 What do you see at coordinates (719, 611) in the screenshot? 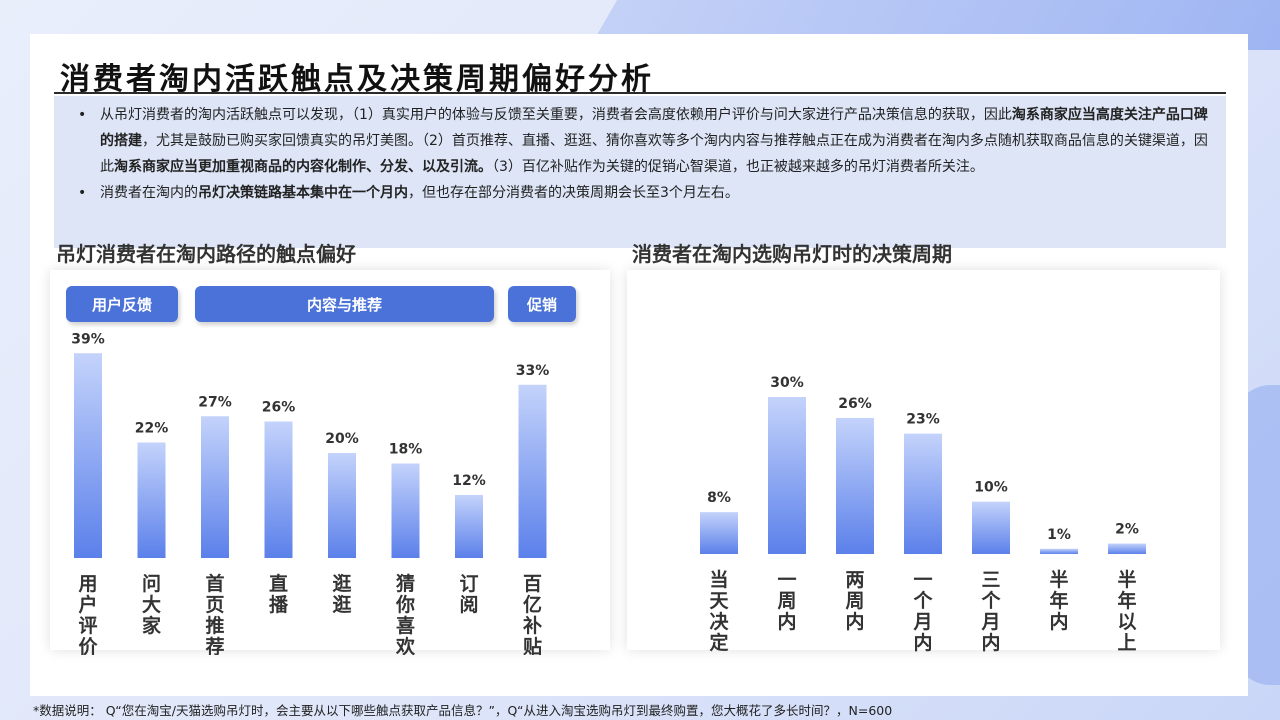
I see `category-label: 当天决定` at bounding box center [719, 611].